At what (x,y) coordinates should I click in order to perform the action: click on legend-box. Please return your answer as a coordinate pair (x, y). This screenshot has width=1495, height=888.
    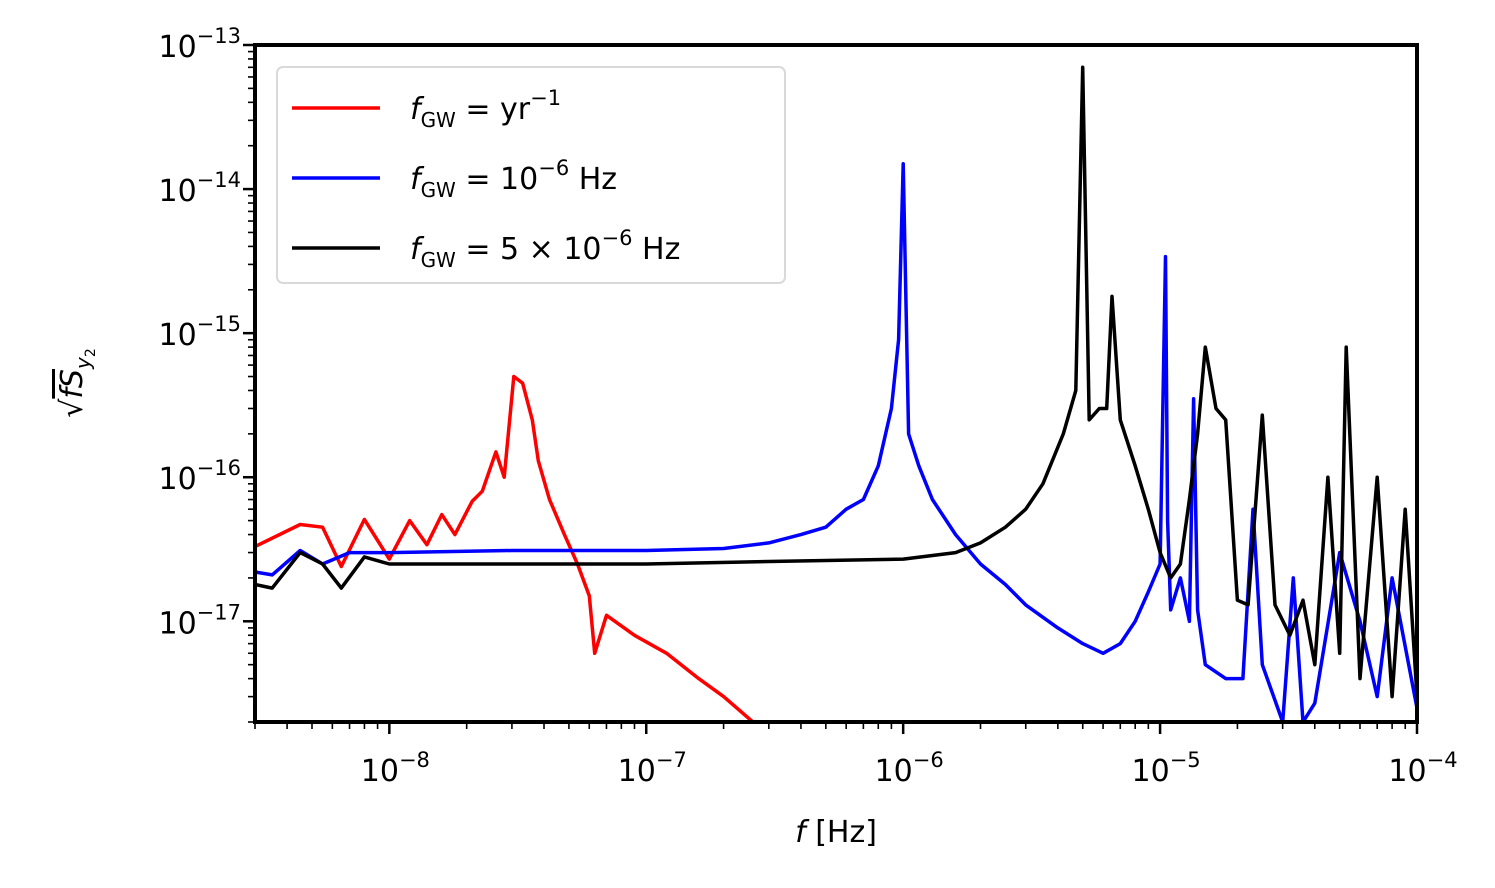
    Looking at the image, I should click on (531, 175).